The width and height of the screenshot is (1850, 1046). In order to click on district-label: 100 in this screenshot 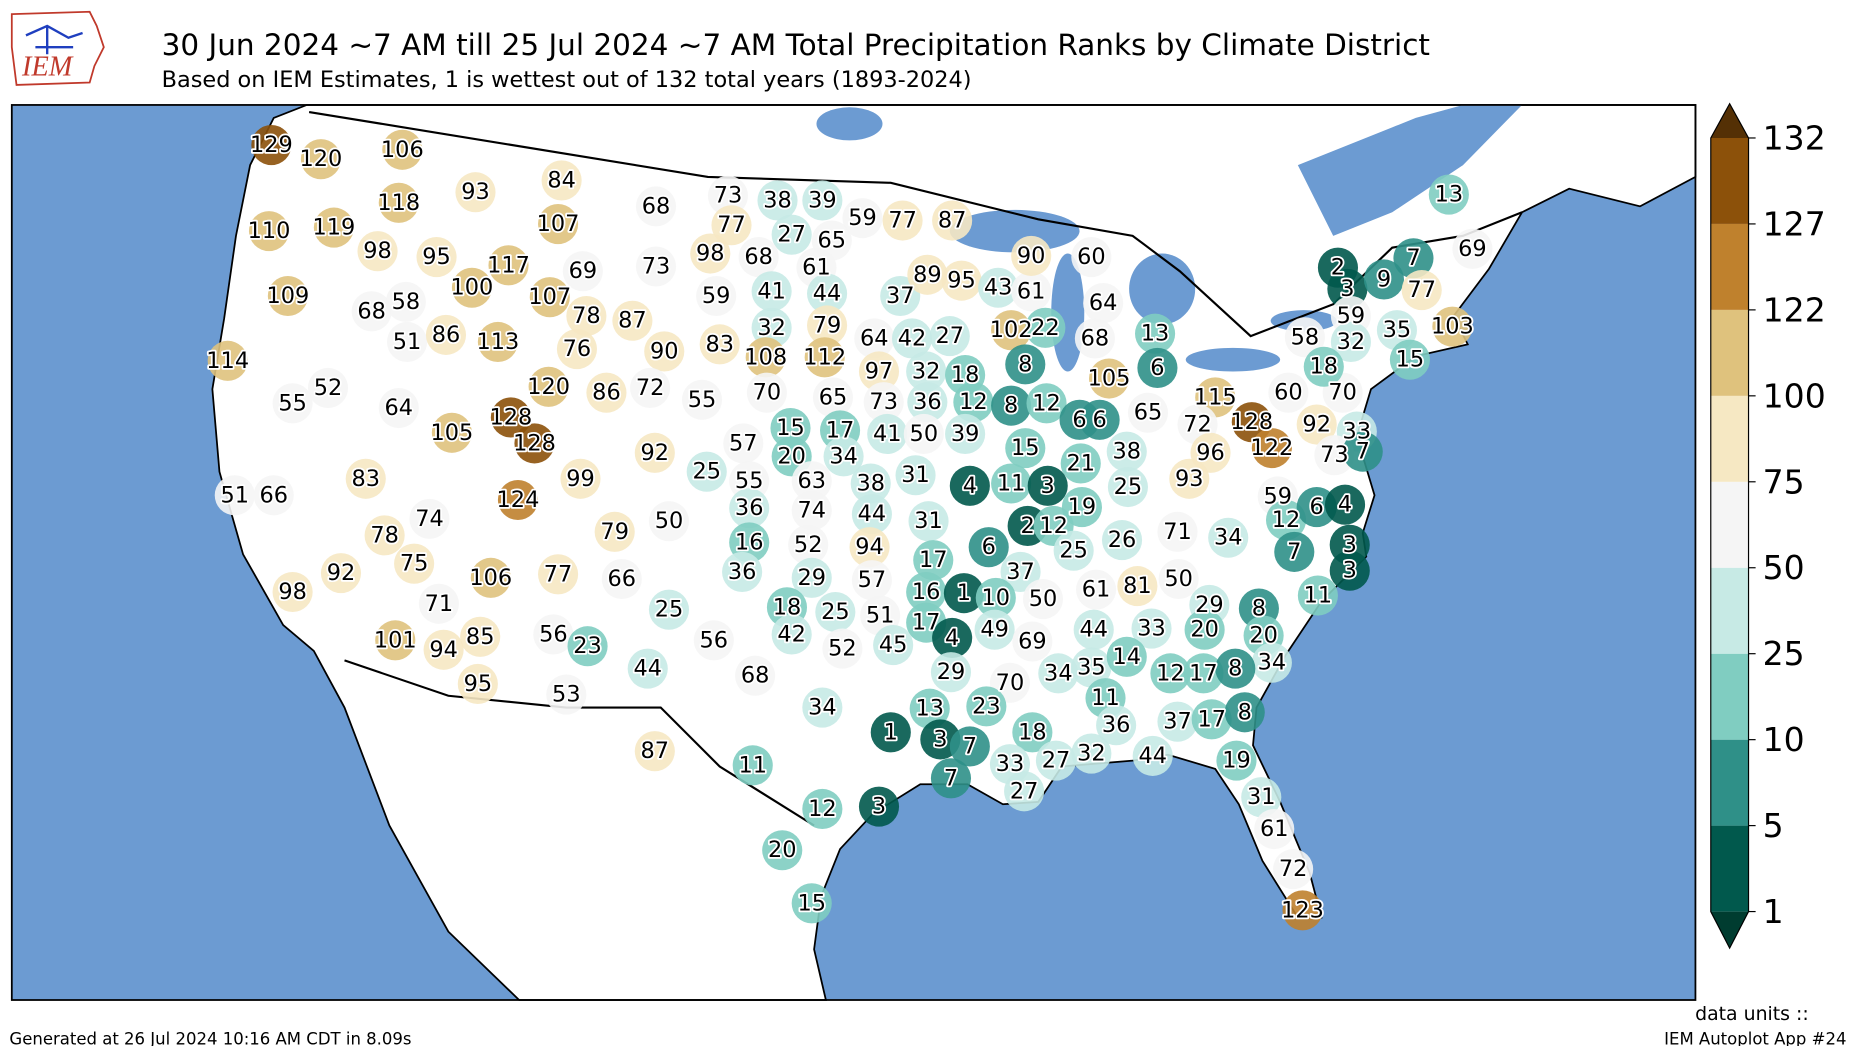, I will do `click(472, 288)`.